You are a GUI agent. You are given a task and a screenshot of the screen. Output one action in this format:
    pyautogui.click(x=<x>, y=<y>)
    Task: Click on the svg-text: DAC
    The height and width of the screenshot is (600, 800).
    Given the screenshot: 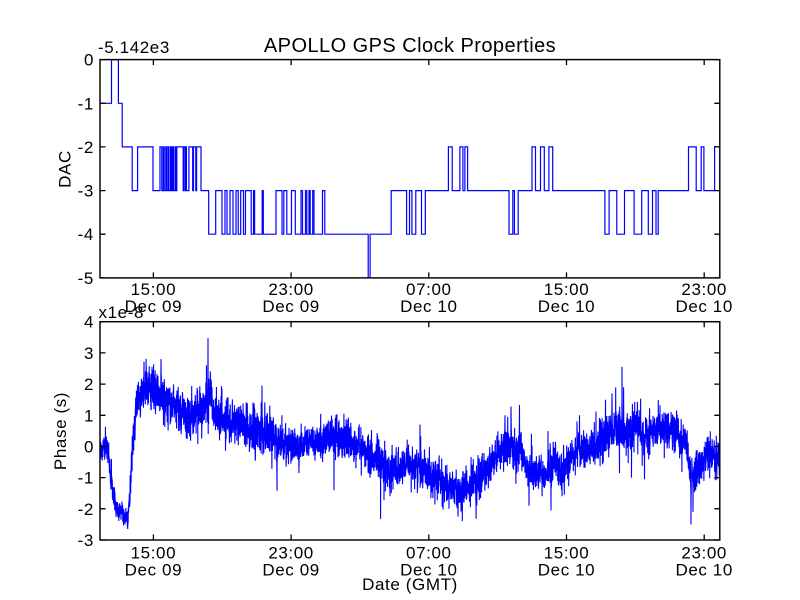 What is the action you would take?
    pyautogui.click(x=65, y=169)
    